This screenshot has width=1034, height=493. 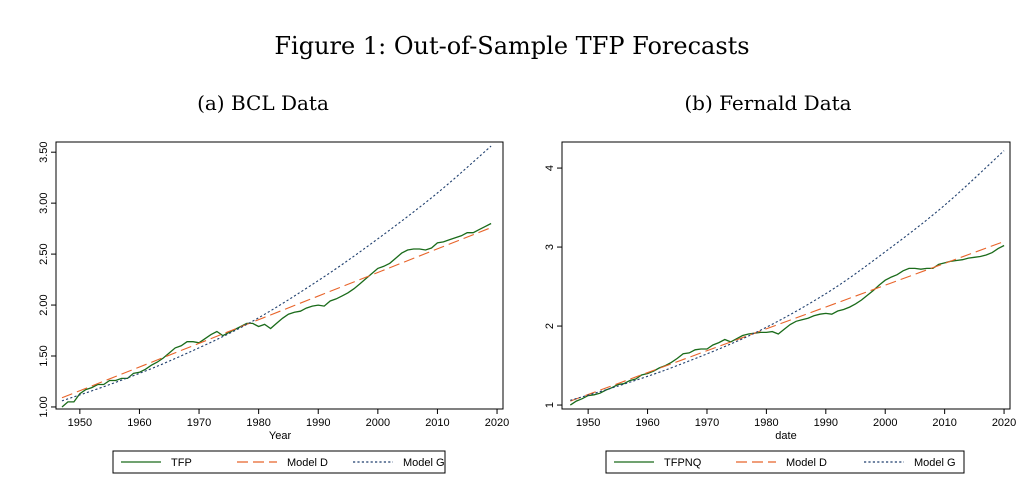 I want to click on legend: TFPNQ Model D Model G, so click(x=785, y=462).